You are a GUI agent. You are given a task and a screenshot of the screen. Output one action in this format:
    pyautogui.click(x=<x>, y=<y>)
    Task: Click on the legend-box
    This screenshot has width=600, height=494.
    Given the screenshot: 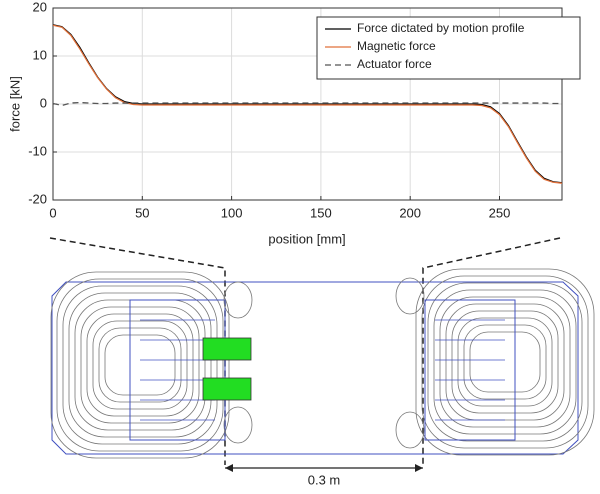 What is the action you would take?
    pyautogui.click(x=448, y=48)
    